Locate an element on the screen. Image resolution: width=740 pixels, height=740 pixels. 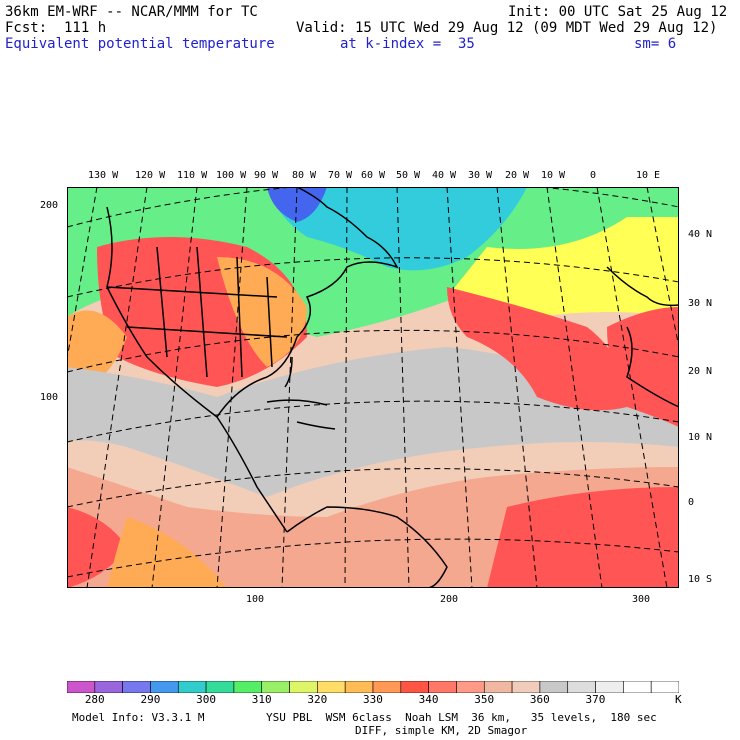
init-time: Init: 00 UTC Sat 25 Aug 12 is located at coordinates (618, 12).